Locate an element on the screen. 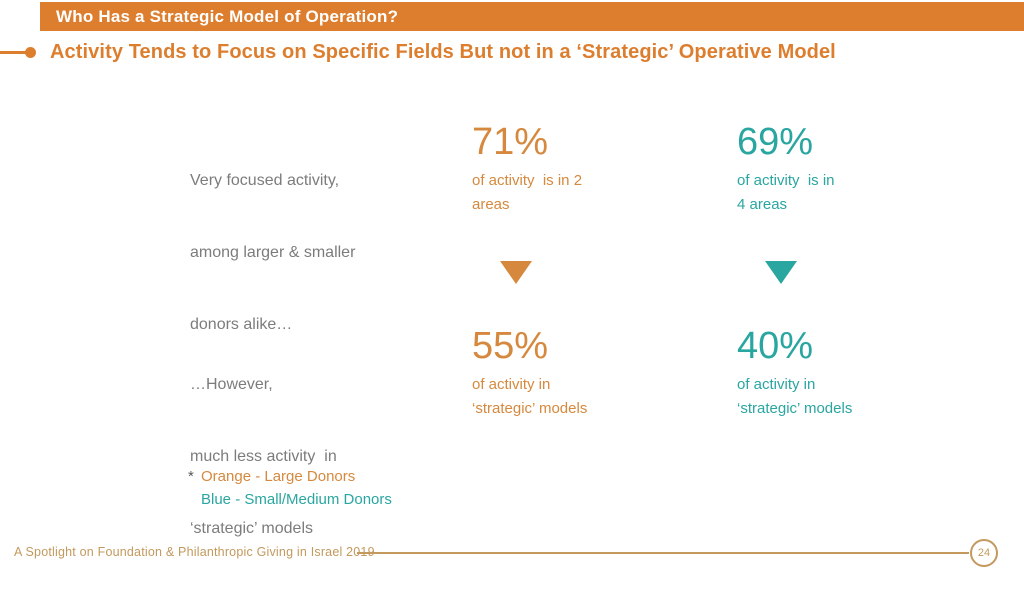 The image size is (1024, 589). legend-blue-label: Blue - Small/Medium Donors is located at coordinates (296, 499).